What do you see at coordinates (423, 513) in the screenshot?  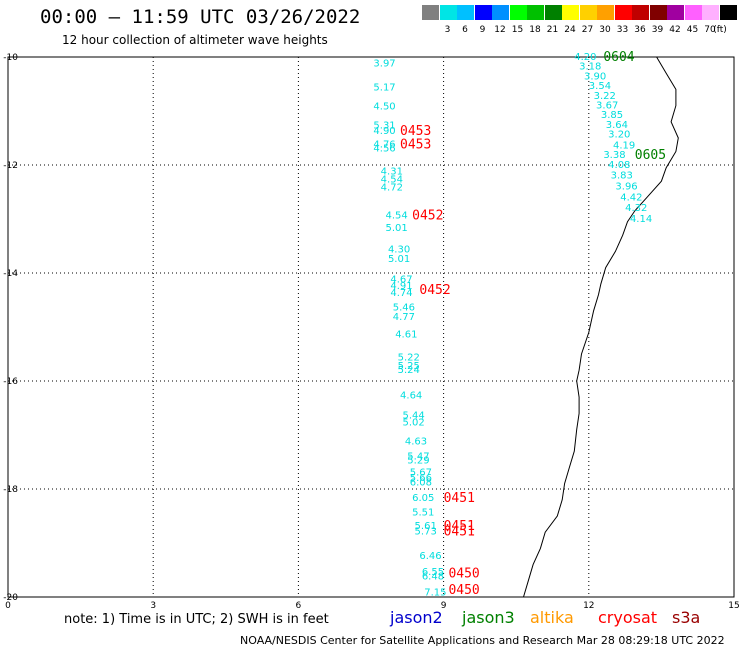 I see `wave-height-label: 5.51` at bounding box center [423, 513].